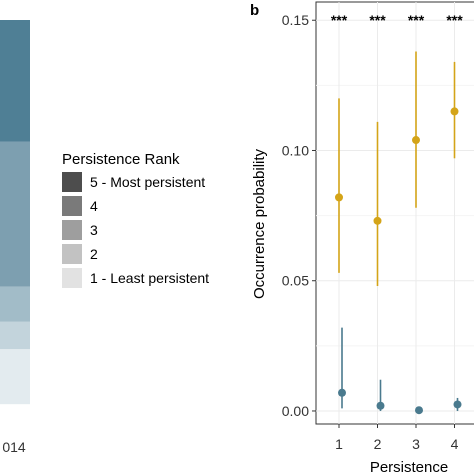  What do you see at coordinates (94, 254) in the screenshot?
I see `legend-entry-label: 2` at bounding box center [94, 254].